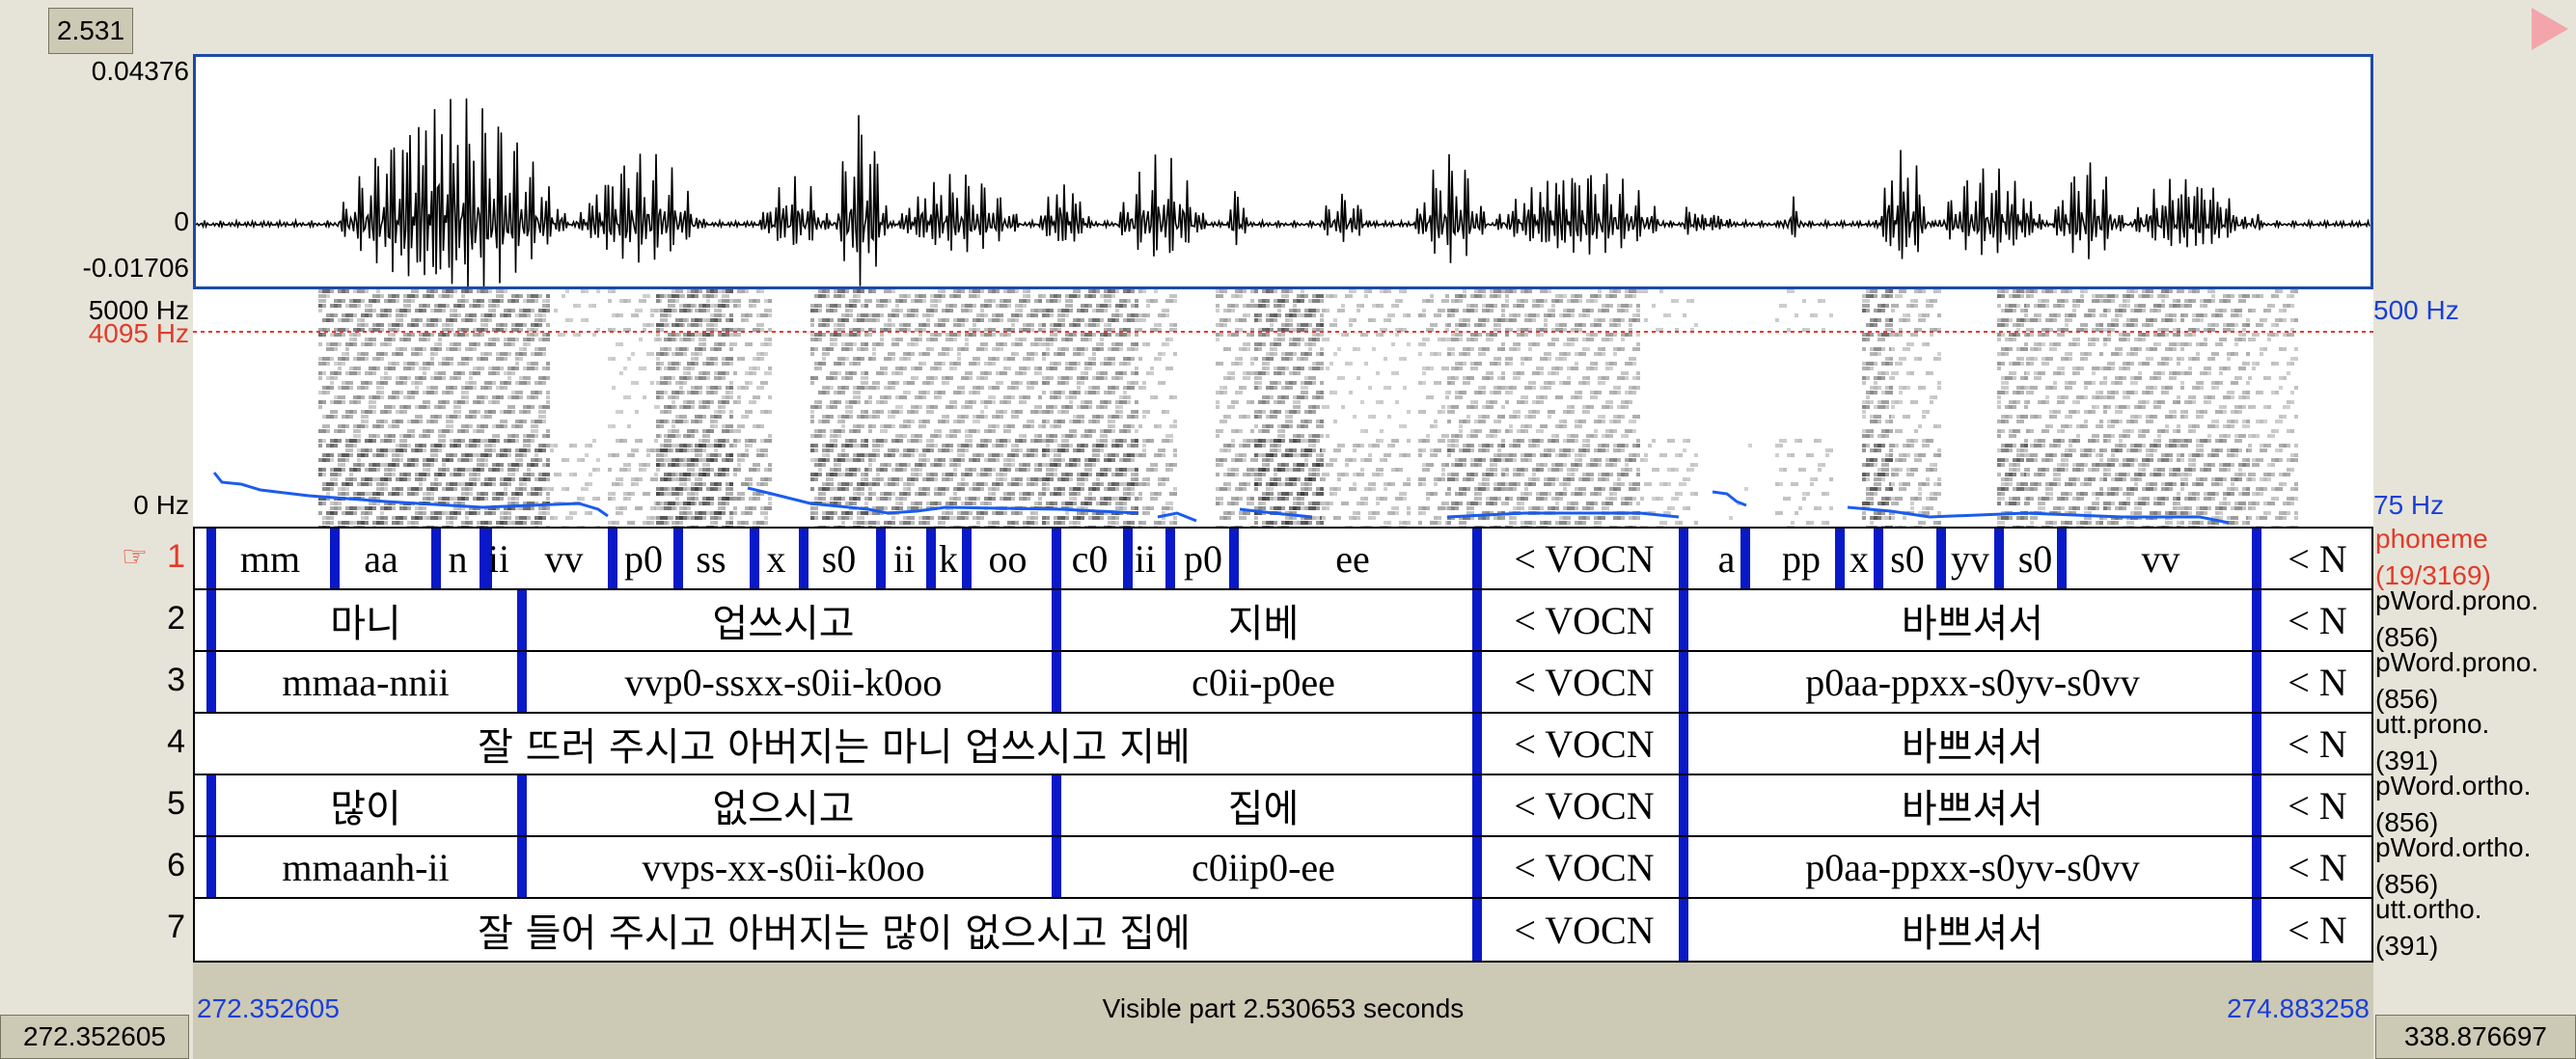  Describe the element at coordinates (91, 31) in the screenshot. I see `selection-duration-box: 2.531` at that location.